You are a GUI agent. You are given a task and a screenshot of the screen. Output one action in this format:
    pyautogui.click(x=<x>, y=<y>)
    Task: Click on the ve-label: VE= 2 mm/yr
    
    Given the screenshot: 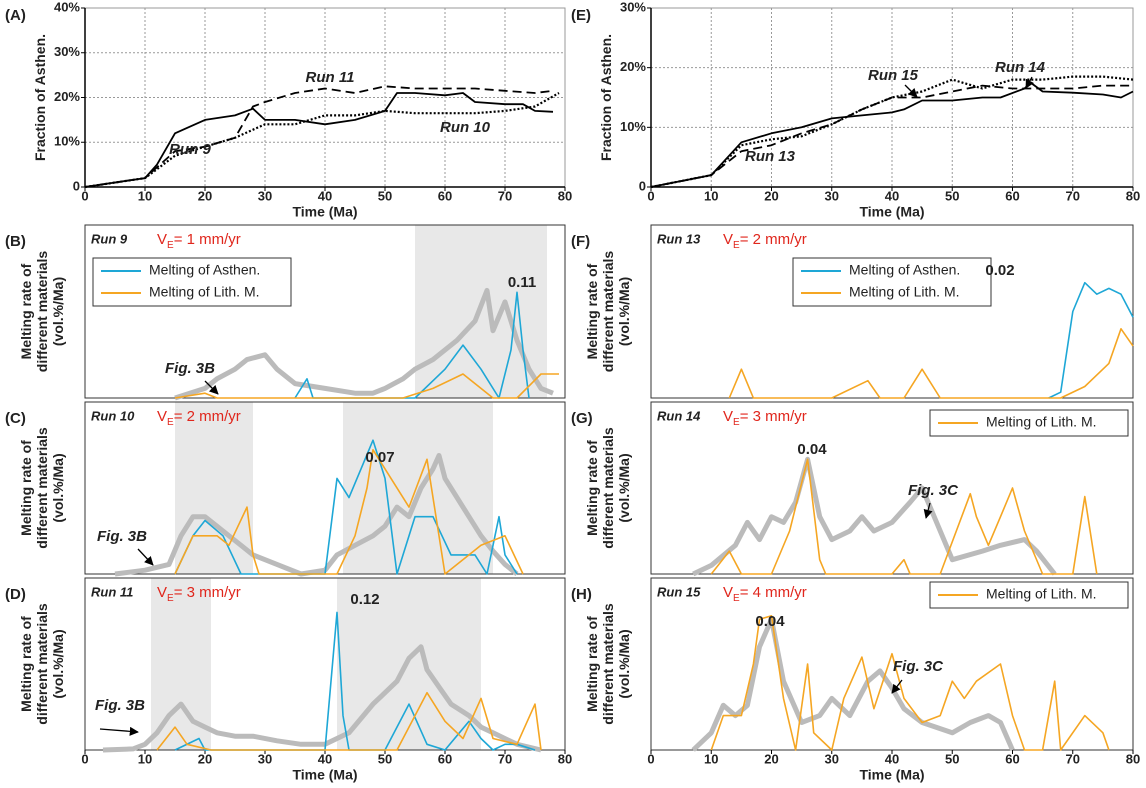 What is the action you would take?
    pyautogui.click(x=199, y=418)
    